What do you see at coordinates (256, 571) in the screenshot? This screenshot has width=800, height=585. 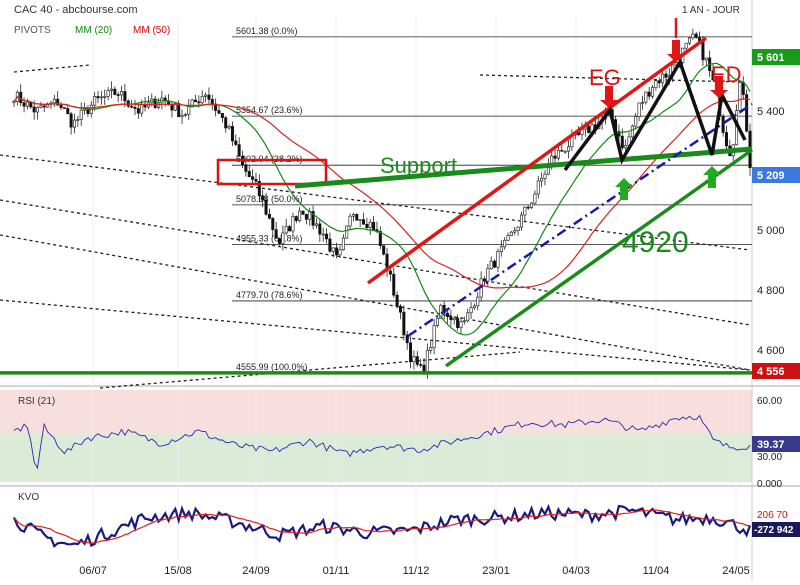 I see `x-tick-label: 24/09` at bounding box center [256, 571].